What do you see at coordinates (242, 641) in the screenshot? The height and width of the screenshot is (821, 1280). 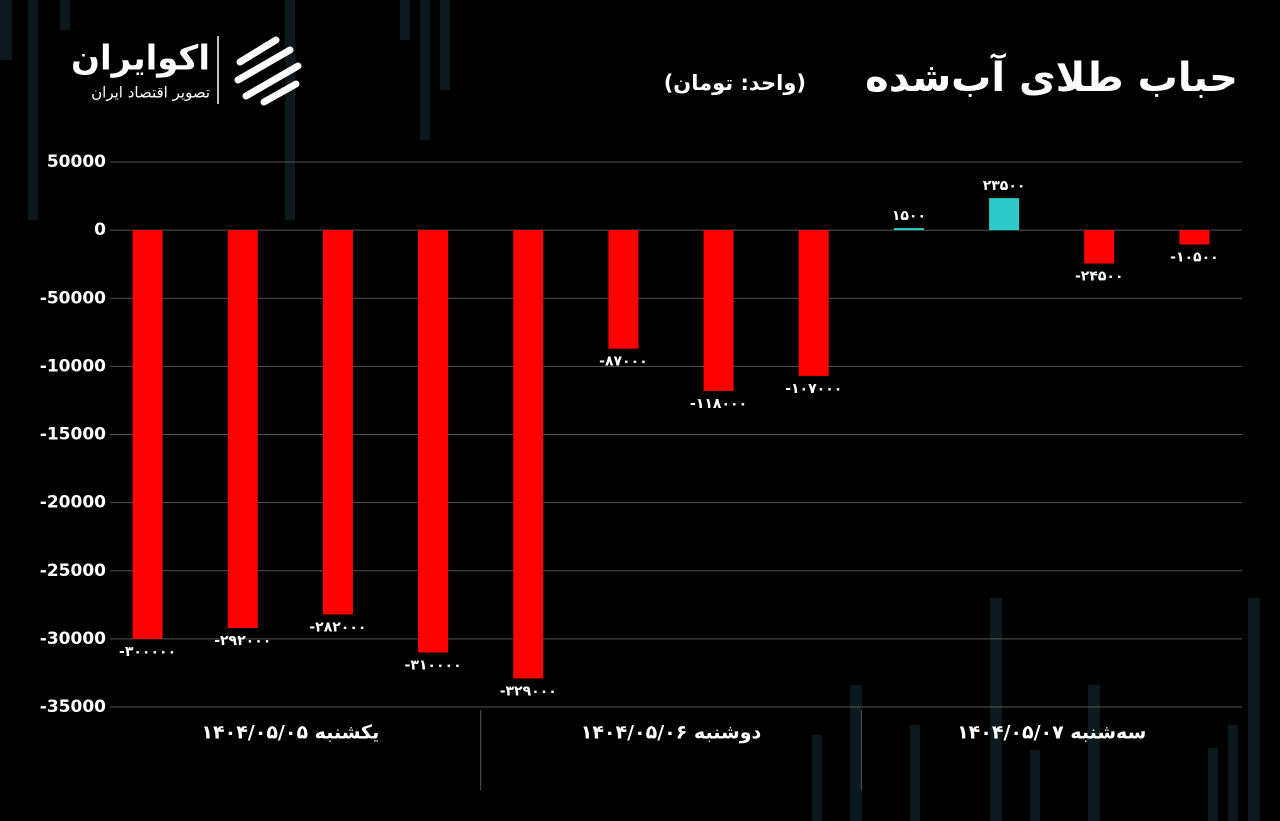 I see `value-label: -۲۹۲۰۰۰` at bounding box center [242, 641].